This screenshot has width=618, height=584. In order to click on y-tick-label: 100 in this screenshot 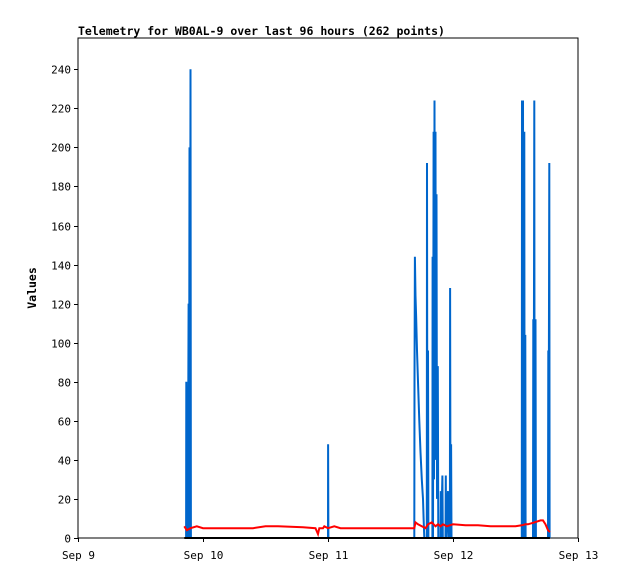, I will do `click(61, 344)`.